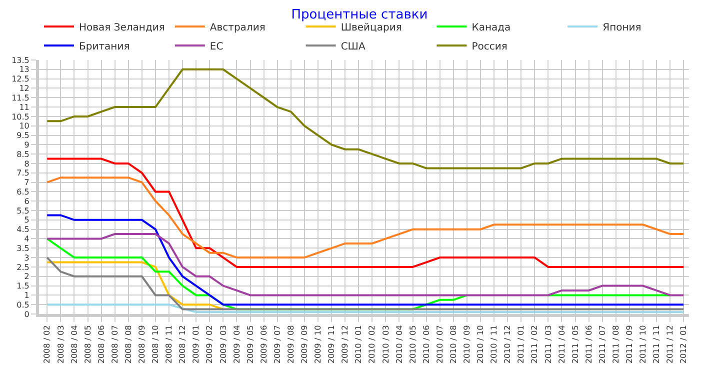  I want to click on y-tick-label: 3, so click(27, 257).